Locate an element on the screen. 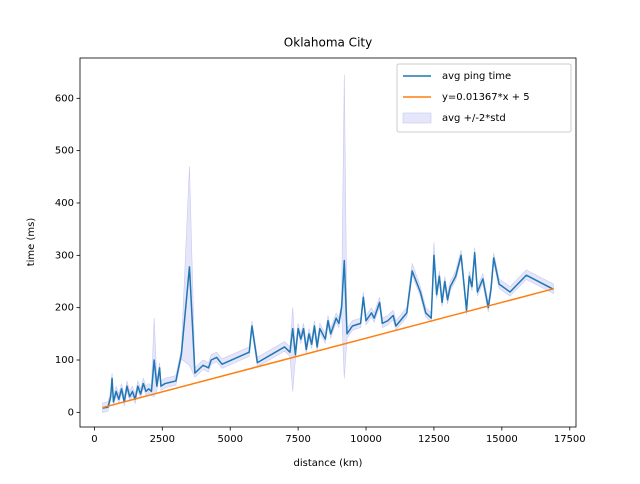 This screenshot has height=484, width=640. legend-label: avg ping time is located at coordinates (476, 76).